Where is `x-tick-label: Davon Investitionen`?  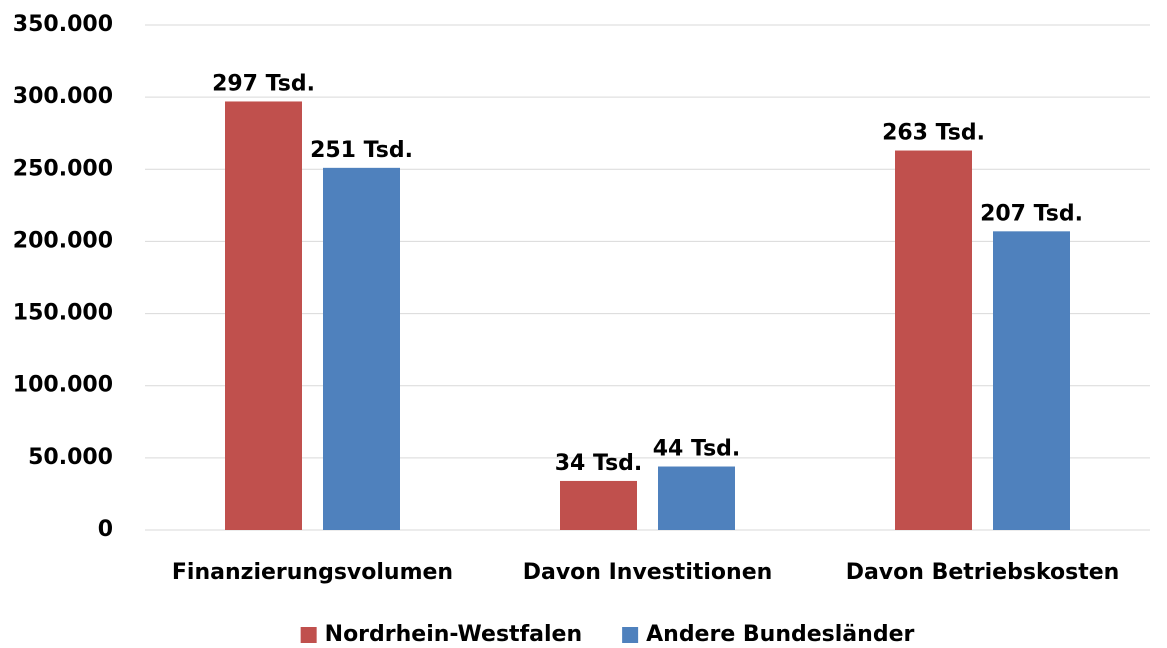 x-tick-label: Davon Investitionen is located at coordinates (648, 572).